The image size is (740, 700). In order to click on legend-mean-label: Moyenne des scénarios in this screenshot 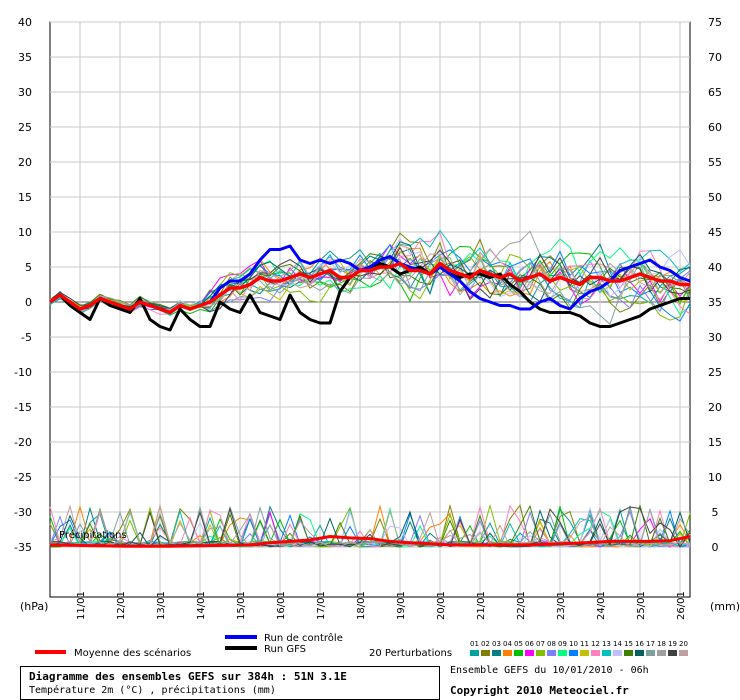, I will do `click(132, 653)`.